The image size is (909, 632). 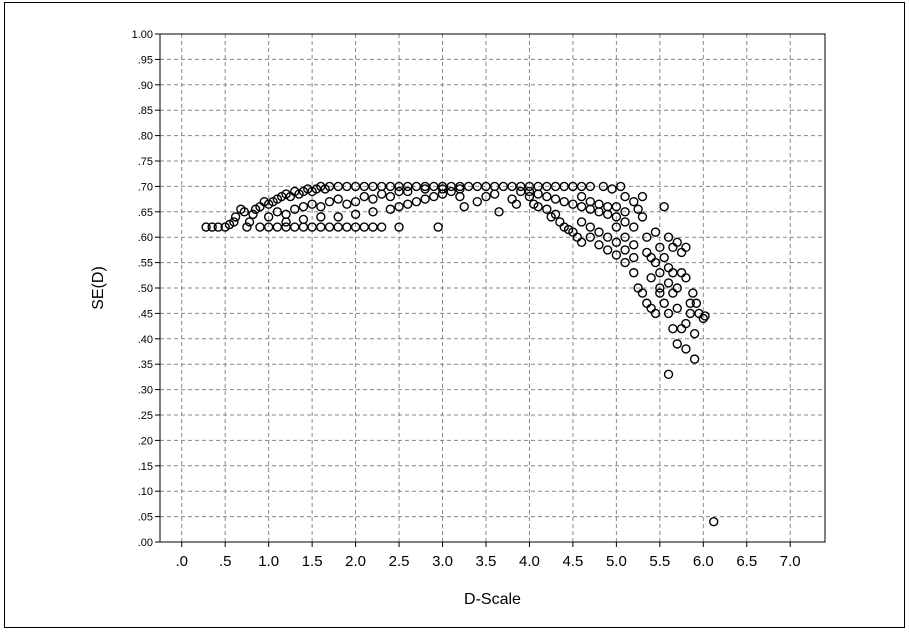 What do you see at coordinates (145, 111) in the screenshot?
I see `y-tick-label: .85` at bounding box center [145, 111].